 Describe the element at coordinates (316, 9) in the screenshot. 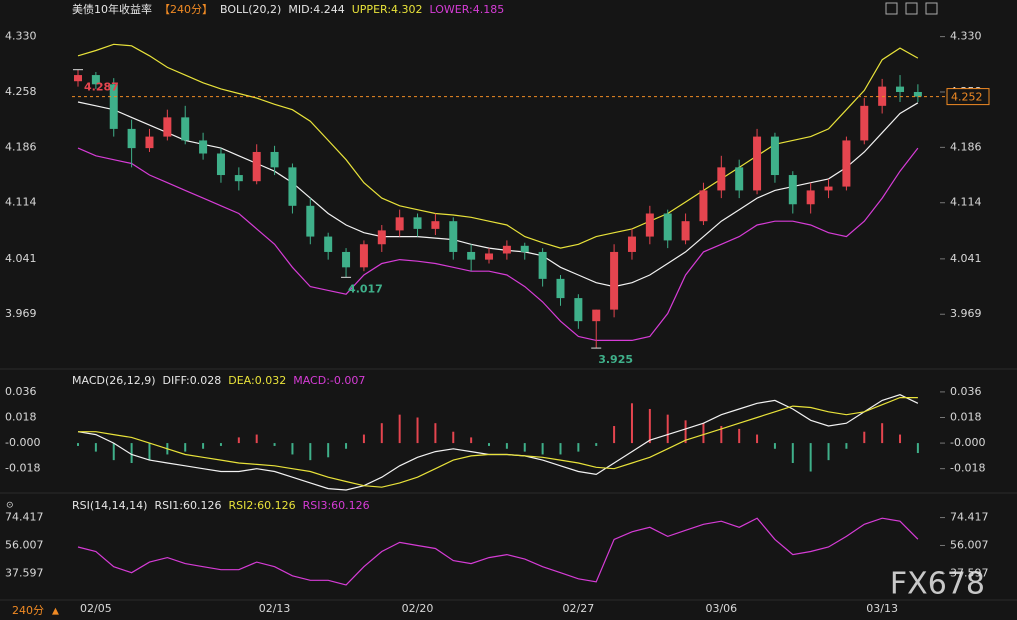

I see `legend-item: MID:4.244` at that location.